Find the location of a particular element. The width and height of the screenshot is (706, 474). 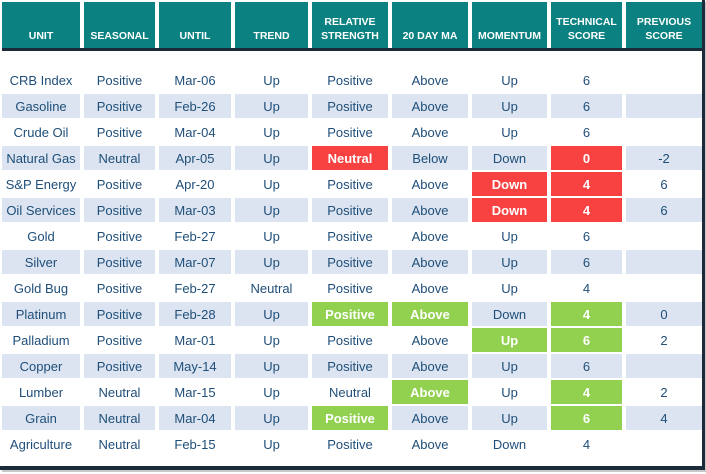

cell-until: Mar-04 is located at coordinates (195, 132).